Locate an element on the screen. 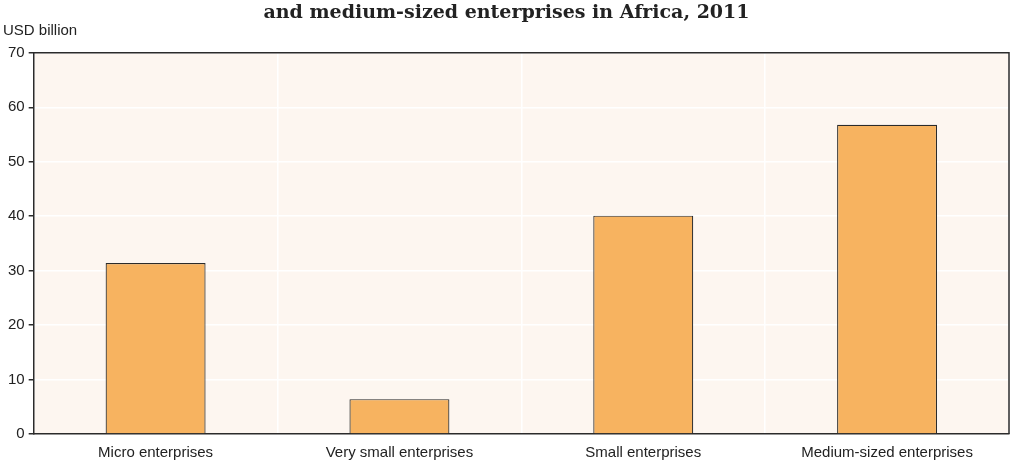  x-tick-label: Small enterprises is located at coordinates (643, 452).